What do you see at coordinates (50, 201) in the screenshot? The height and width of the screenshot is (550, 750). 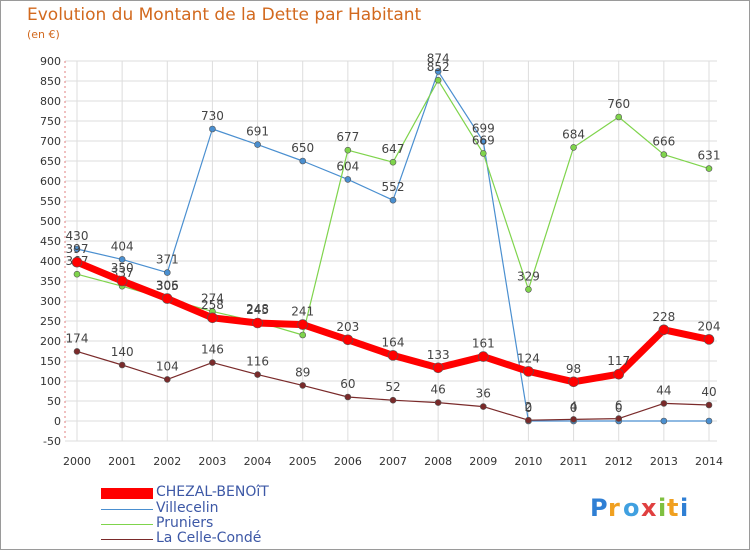 I see `y-tick-label: 550` at bounding box center [50, 201].